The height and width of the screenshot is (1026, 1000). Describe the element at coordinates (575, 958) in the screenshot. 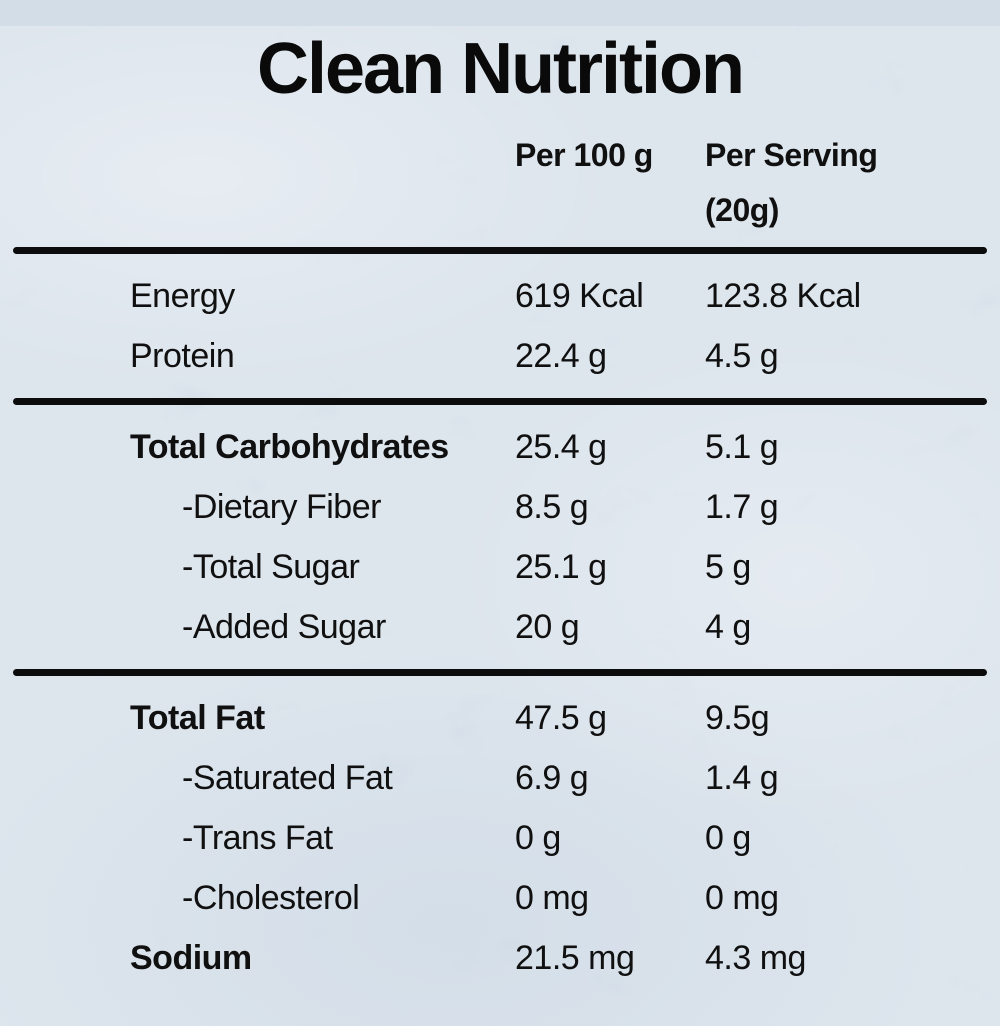

I see `per-100g-value: 21.5 mg` at that location.